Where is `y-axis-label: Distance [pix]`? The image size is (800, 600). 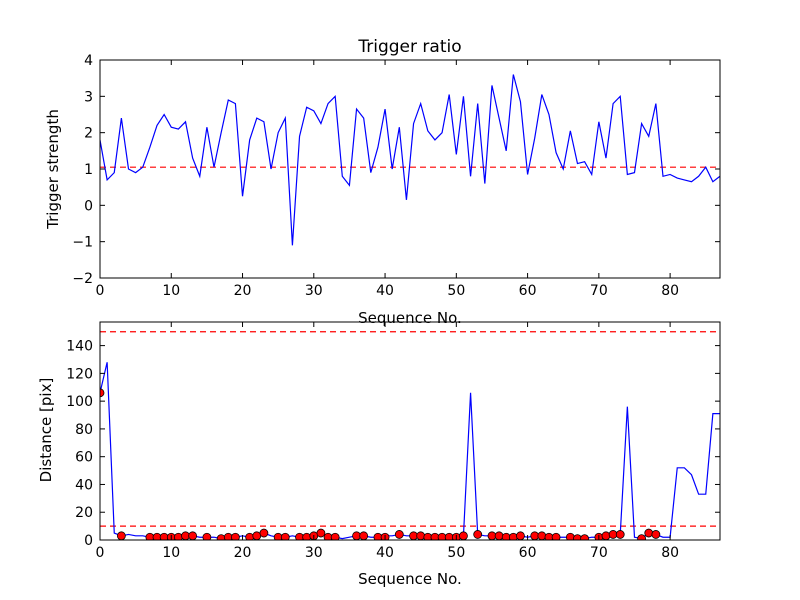
y-axis-label: Distance [pix] is located at coordinates (46, 430).